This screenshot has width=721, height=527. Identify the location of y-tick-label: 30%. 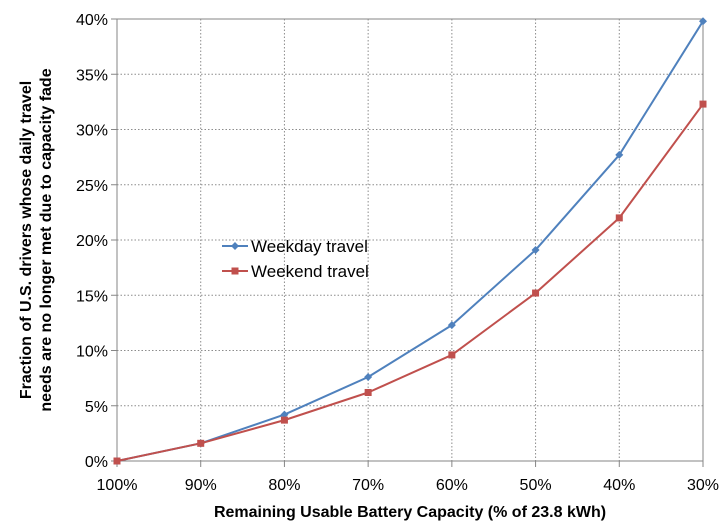
(92, 131).